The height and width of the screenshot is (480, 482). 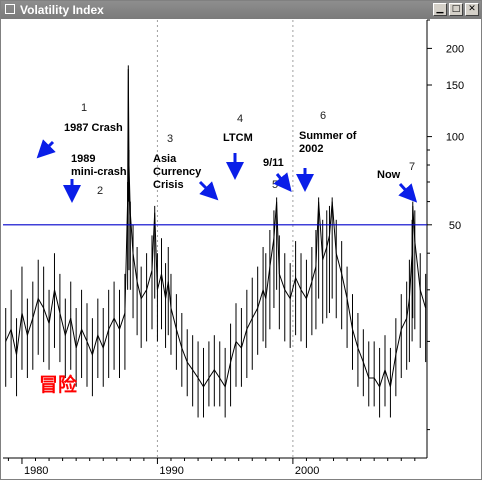 What do you see at coordinates (83, 159) in the screenshot?
I see `annotation-label: 1989` at bounding box center [83, 159].